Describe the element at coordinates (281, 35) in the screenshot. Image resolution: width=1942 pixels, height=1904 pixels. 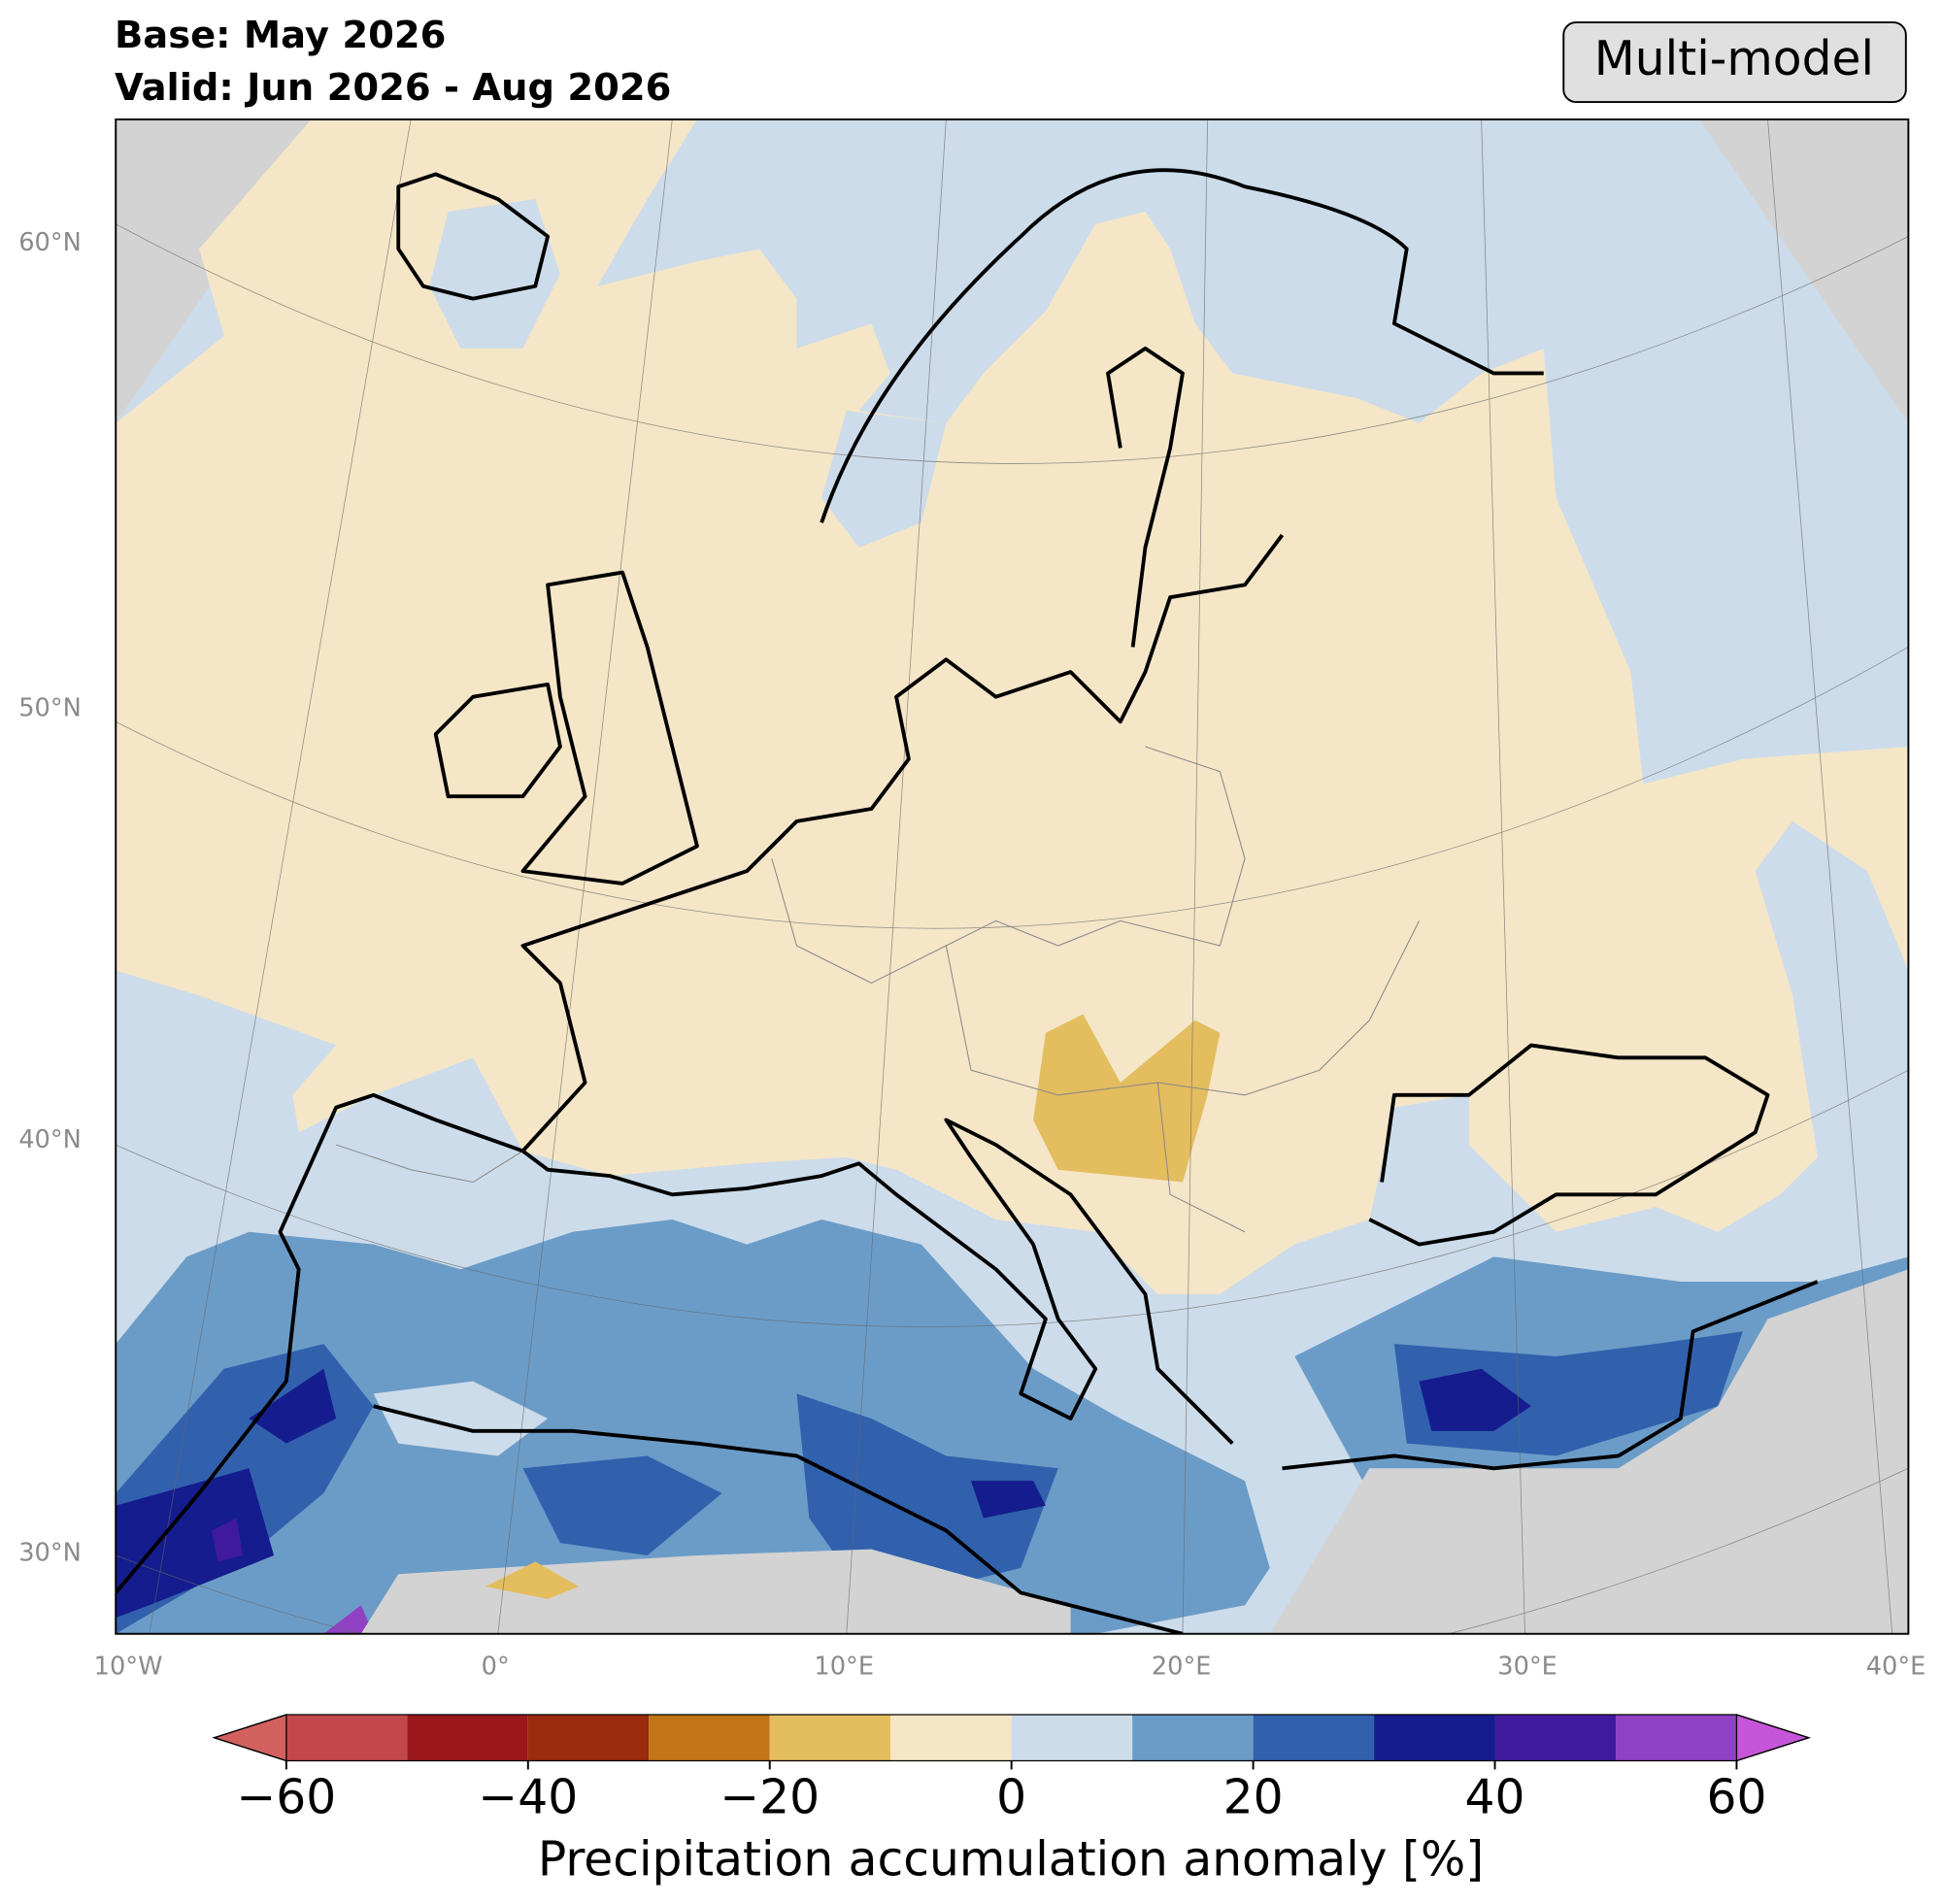
I see `base-title: Base: May 2026` at that location.